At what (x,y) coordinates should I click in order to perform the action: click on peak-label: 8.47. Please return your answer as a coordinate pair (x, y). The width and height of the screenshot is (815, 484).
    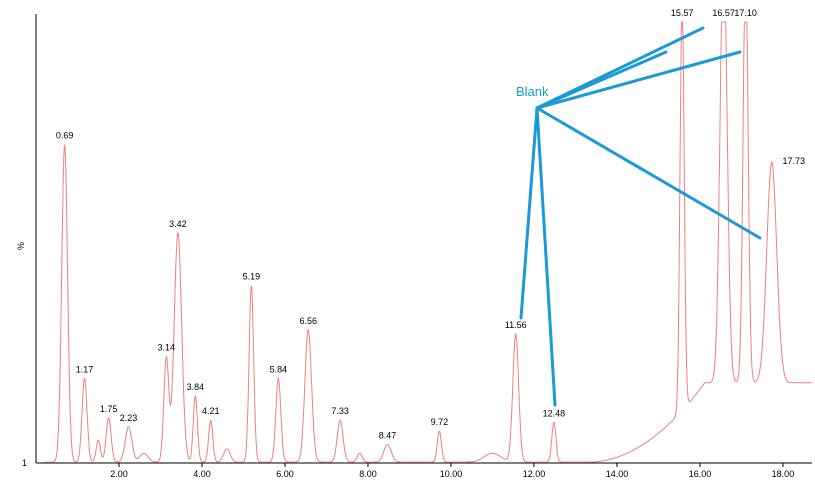
    Looking at the image, I should click on (388, 435).